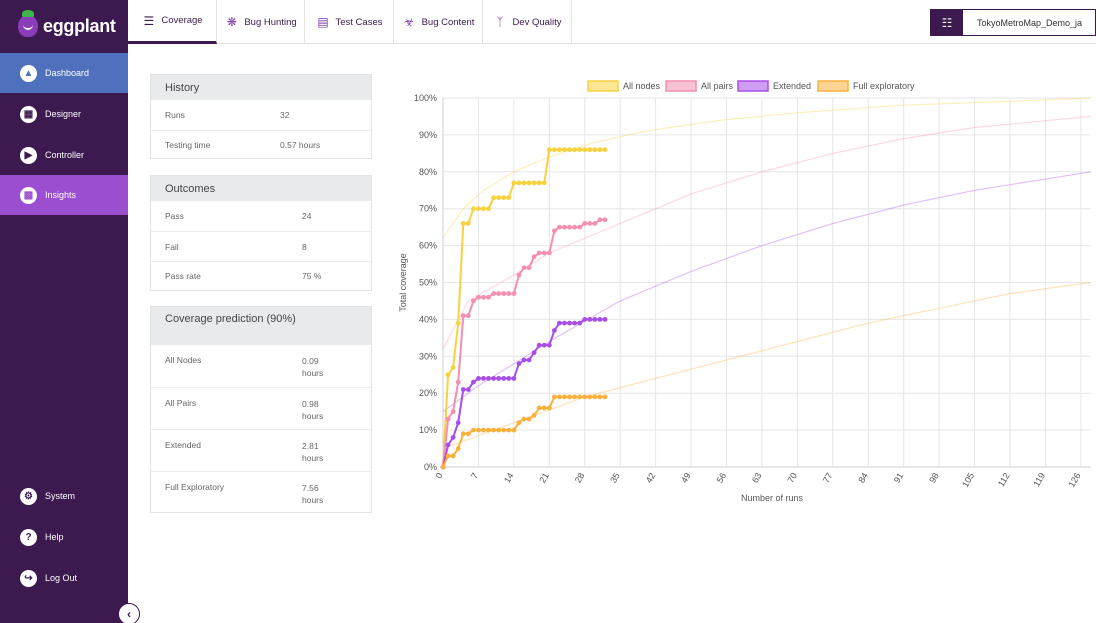  Describe the element at coordinates (544, 478) in the screenshot. I see `x-tick-label: 21` at that location.